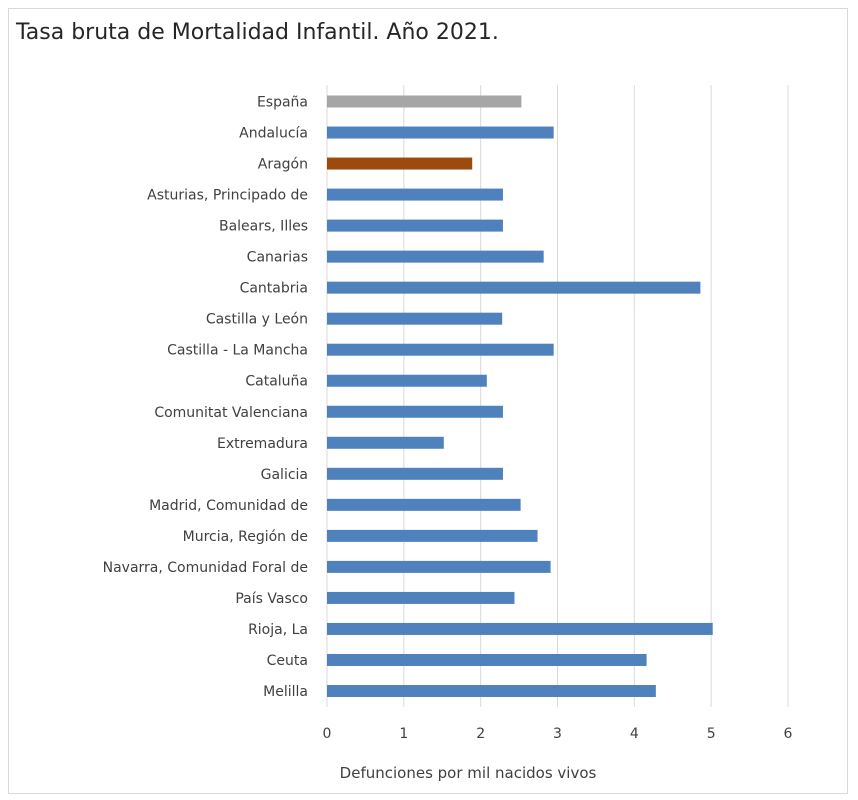 The width and height of the screenshot is (858, 800). I want to click on category-label: España, so click(282, 103).